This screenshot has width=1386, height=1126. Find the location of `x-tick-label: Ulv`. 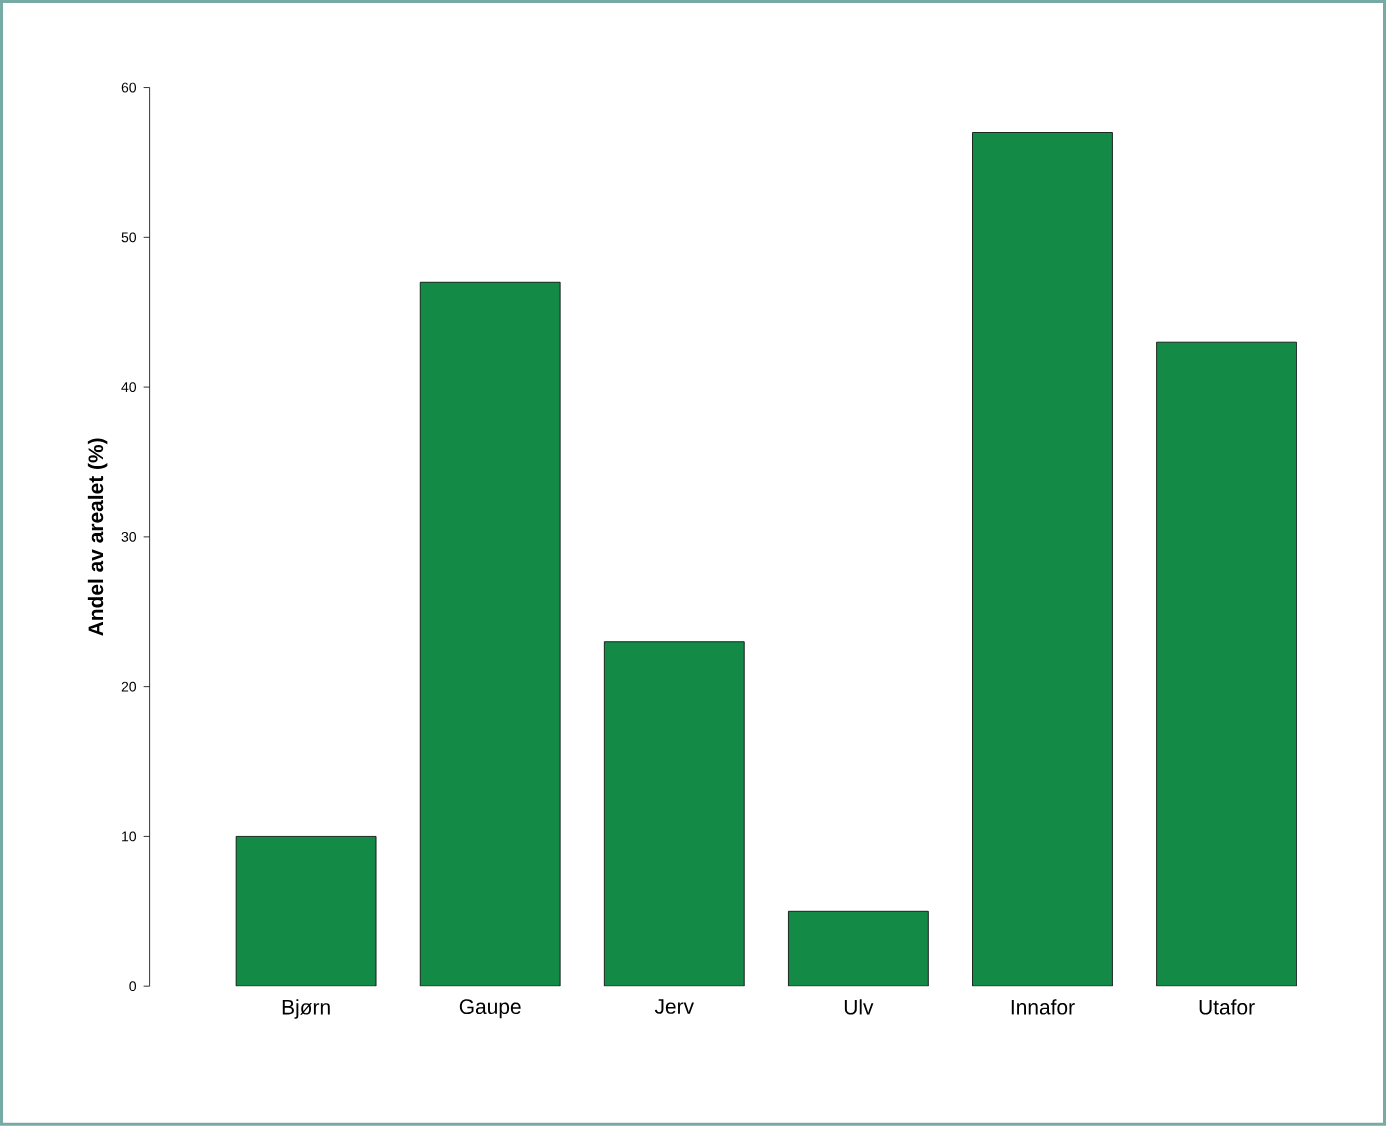

x-tick-label: Ulv is located at coordinates (859, 1007).